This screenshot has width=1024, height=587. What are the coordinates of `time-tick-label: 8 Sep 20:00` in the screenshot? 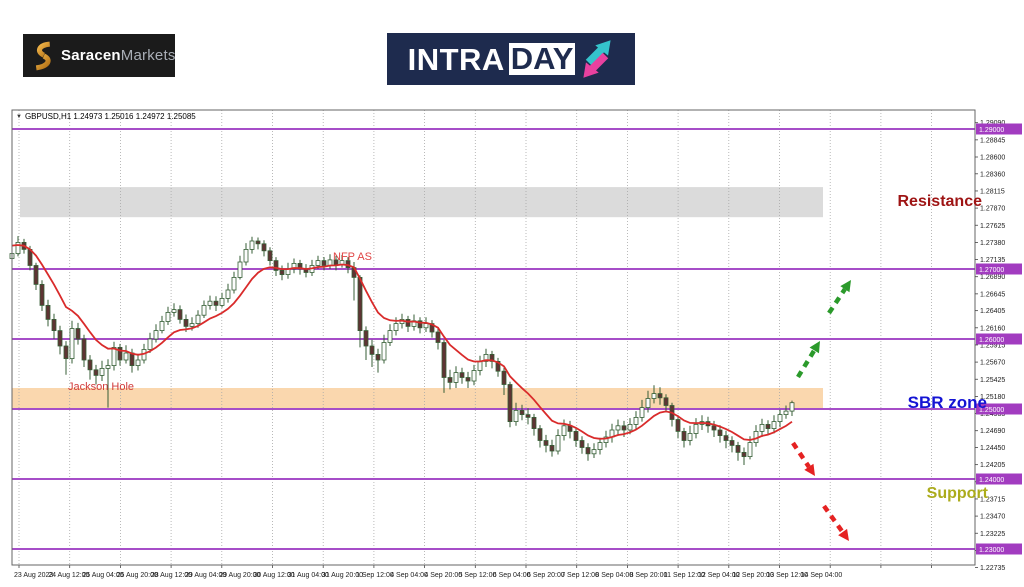 It's located at (649, 575).